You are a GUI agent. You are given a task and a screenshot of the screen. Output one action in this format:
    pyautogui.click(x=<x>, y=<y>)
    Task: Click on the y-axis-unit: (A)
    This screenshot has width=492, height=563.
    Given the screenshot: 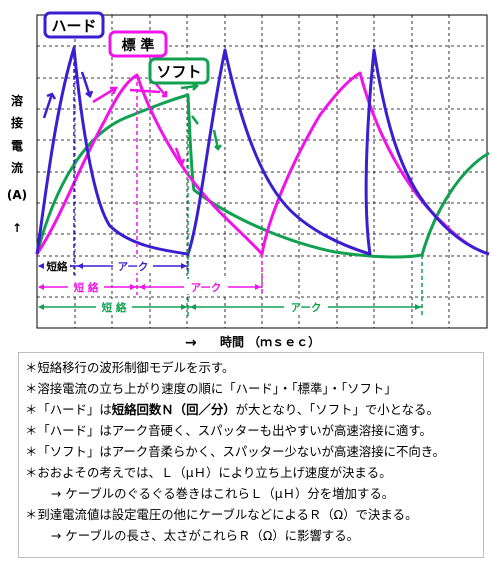 What is the action you would take?
    pyautogui.click(x=17, y=195)
    